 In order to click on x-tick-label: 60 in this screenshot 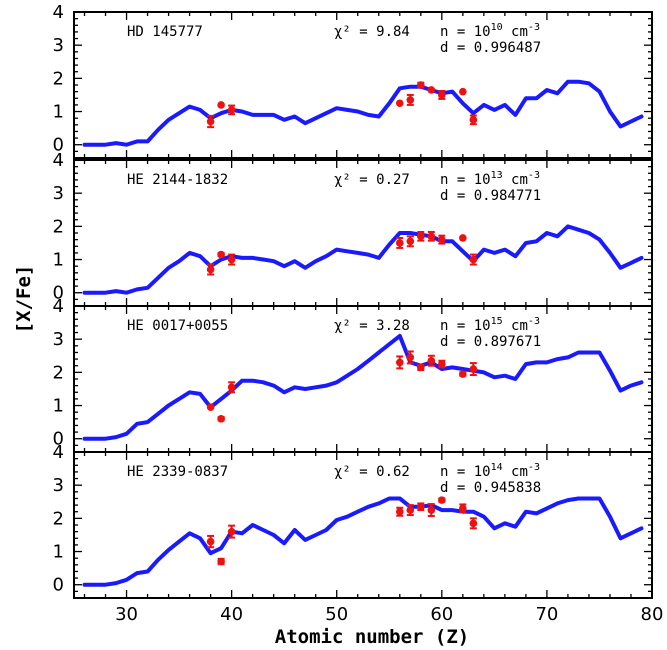, I will do `click(441, 614)`.